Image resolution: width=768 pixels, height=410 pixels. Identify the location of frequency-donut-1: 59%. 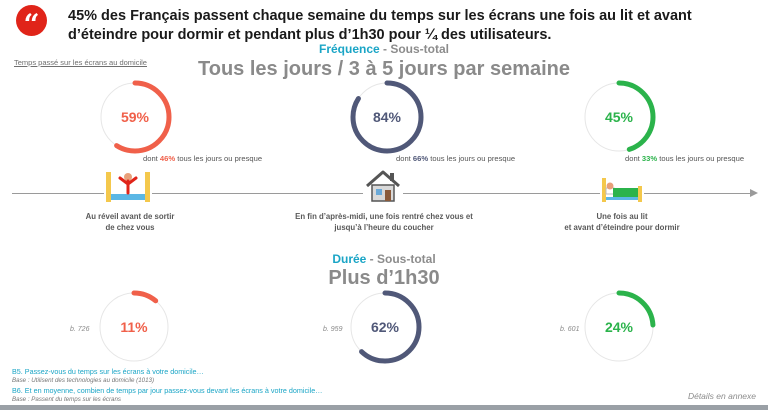
(135, 117).